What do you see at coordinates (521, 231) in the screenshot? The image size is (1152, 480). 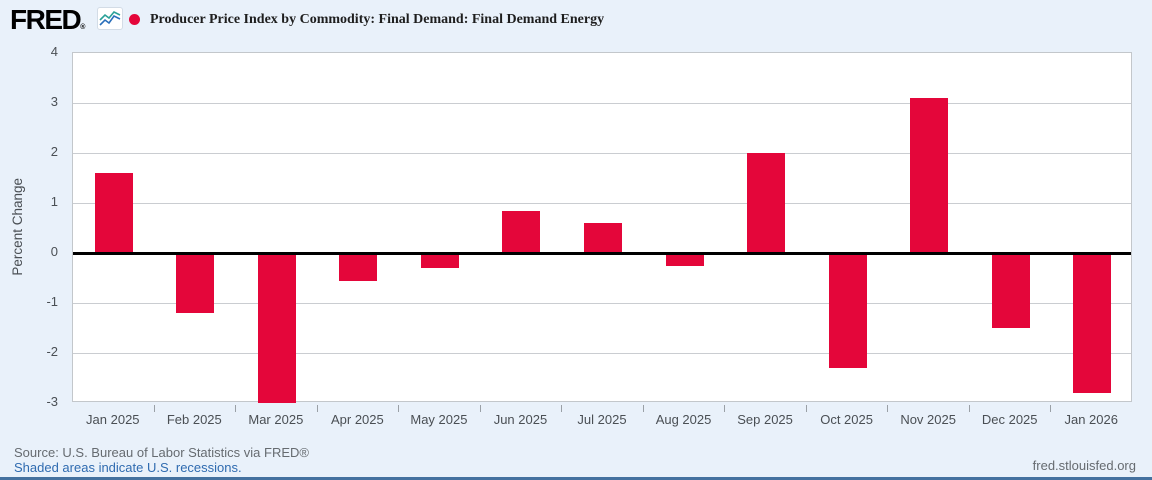 I see `bar-jun-2025` at bounding box center [521, 231].